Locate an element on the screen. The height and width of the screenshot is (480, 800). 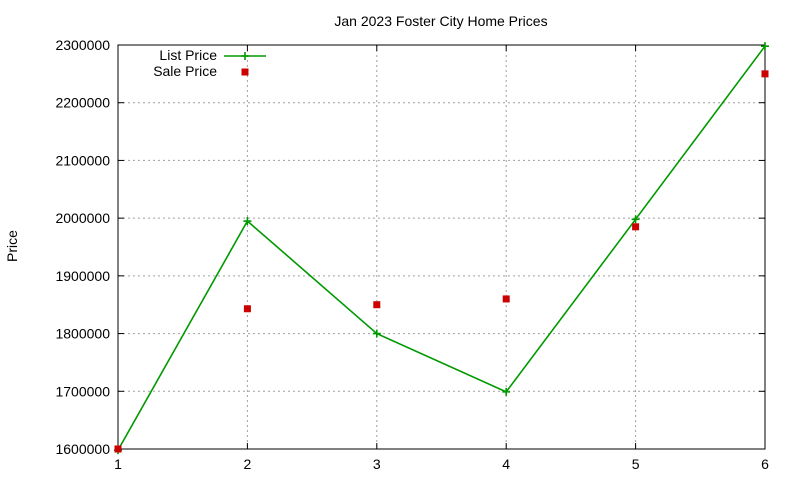
x-tick-label: 1 is located at coordinates (118, 464).